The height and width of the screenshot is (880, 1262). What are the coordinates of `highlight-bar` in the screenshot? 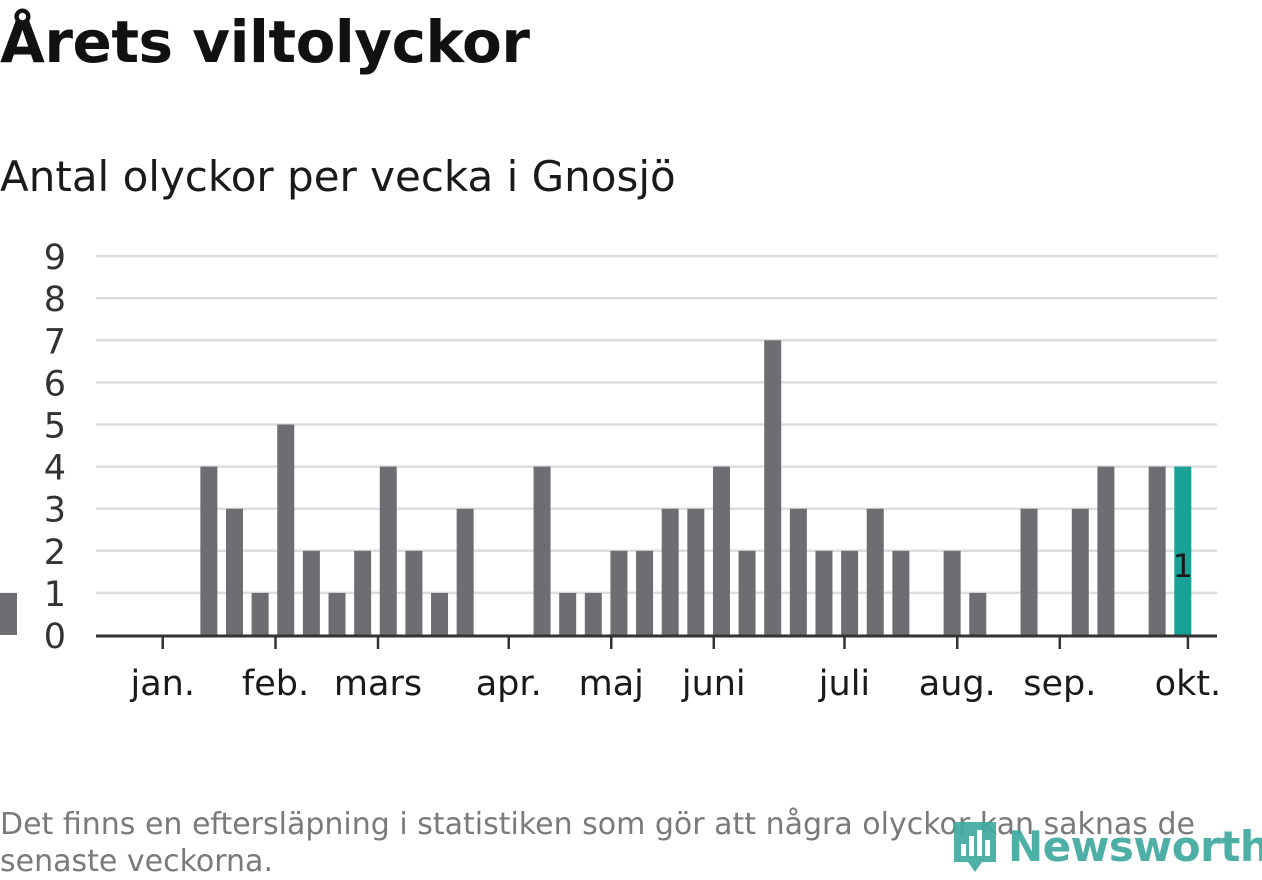 It's located at (1183, 550).